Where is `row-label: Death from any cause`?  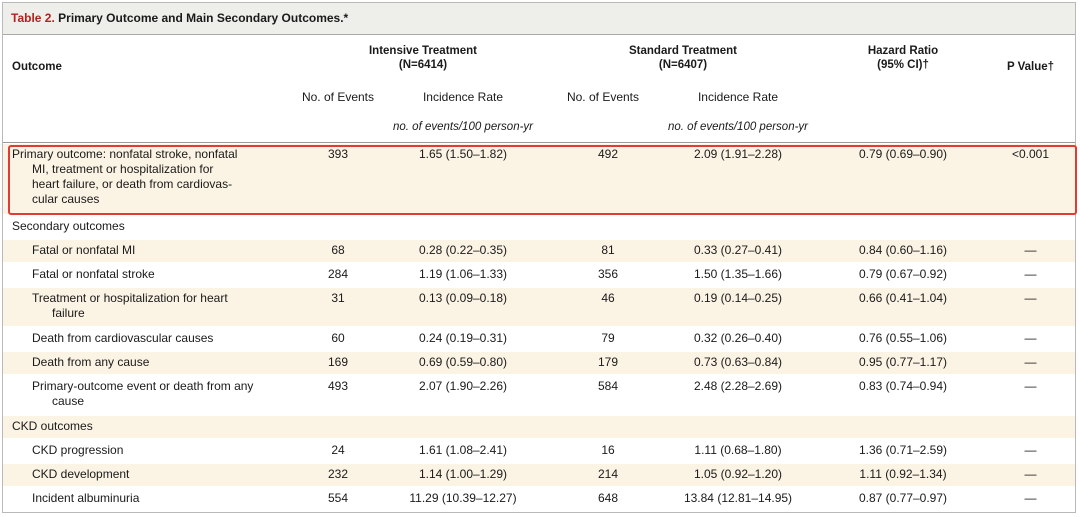 row-label: Death from any cause is located at coordinates (91, 362).